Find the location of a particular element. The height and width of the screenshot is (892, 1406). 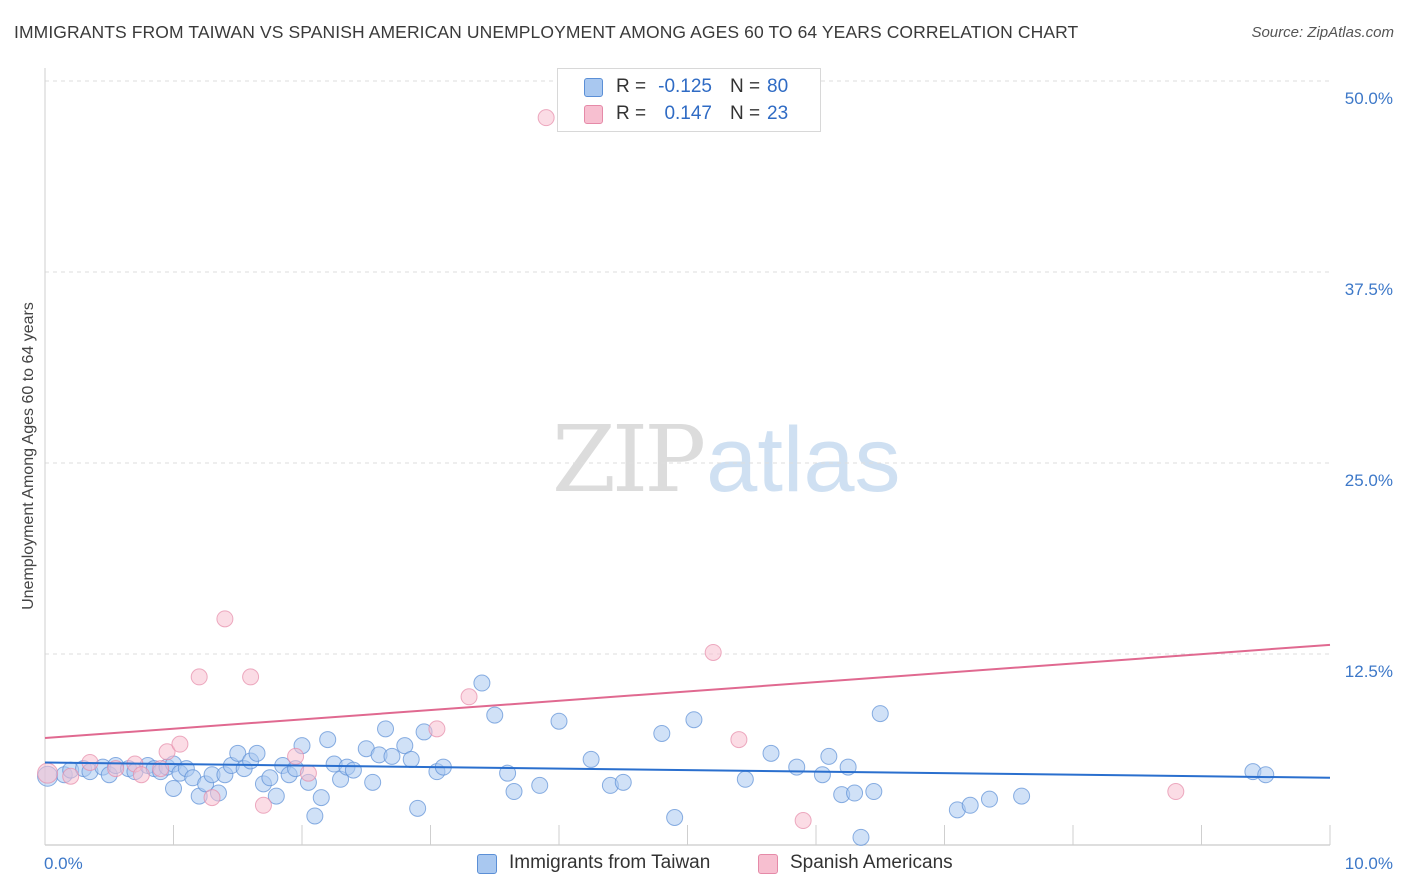

correlation-legend: R = -0.125 N = 80 R = 0.147 N = 23 is located at coordinates (689, 100).